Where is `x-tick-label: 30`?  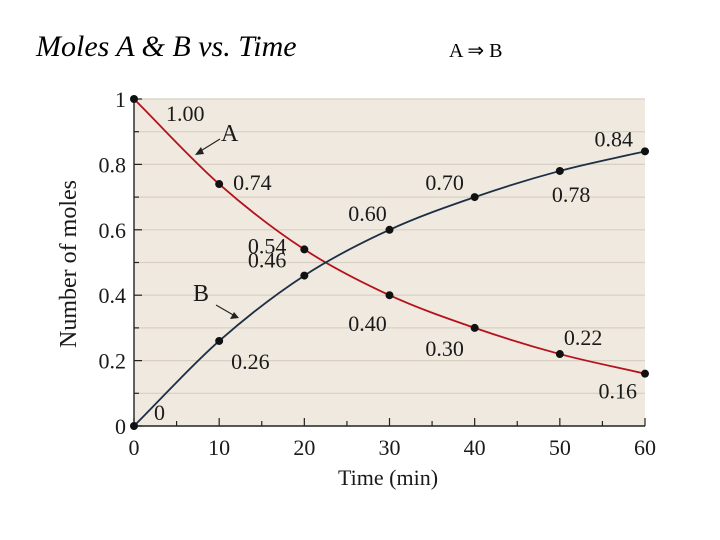 x-tick-label: 30 is located at coordinates (390, 447).